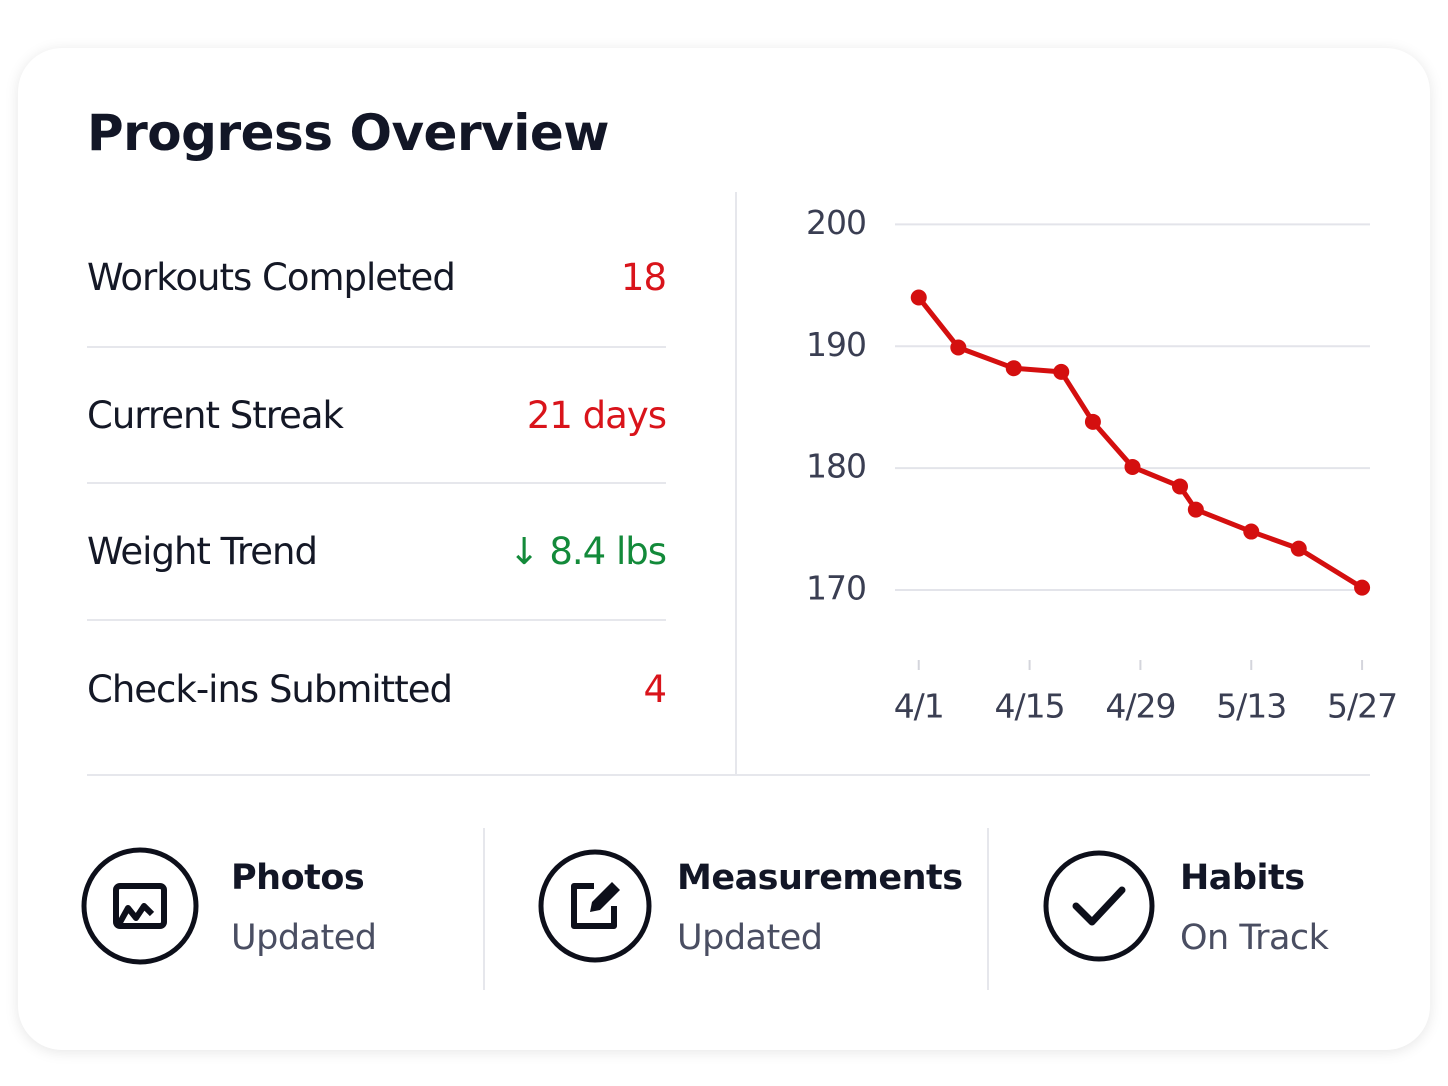 Image resolution: width=1448 pixels, height=1086 pixels. I want to click on title: Progress Overview, so click(348, 133).